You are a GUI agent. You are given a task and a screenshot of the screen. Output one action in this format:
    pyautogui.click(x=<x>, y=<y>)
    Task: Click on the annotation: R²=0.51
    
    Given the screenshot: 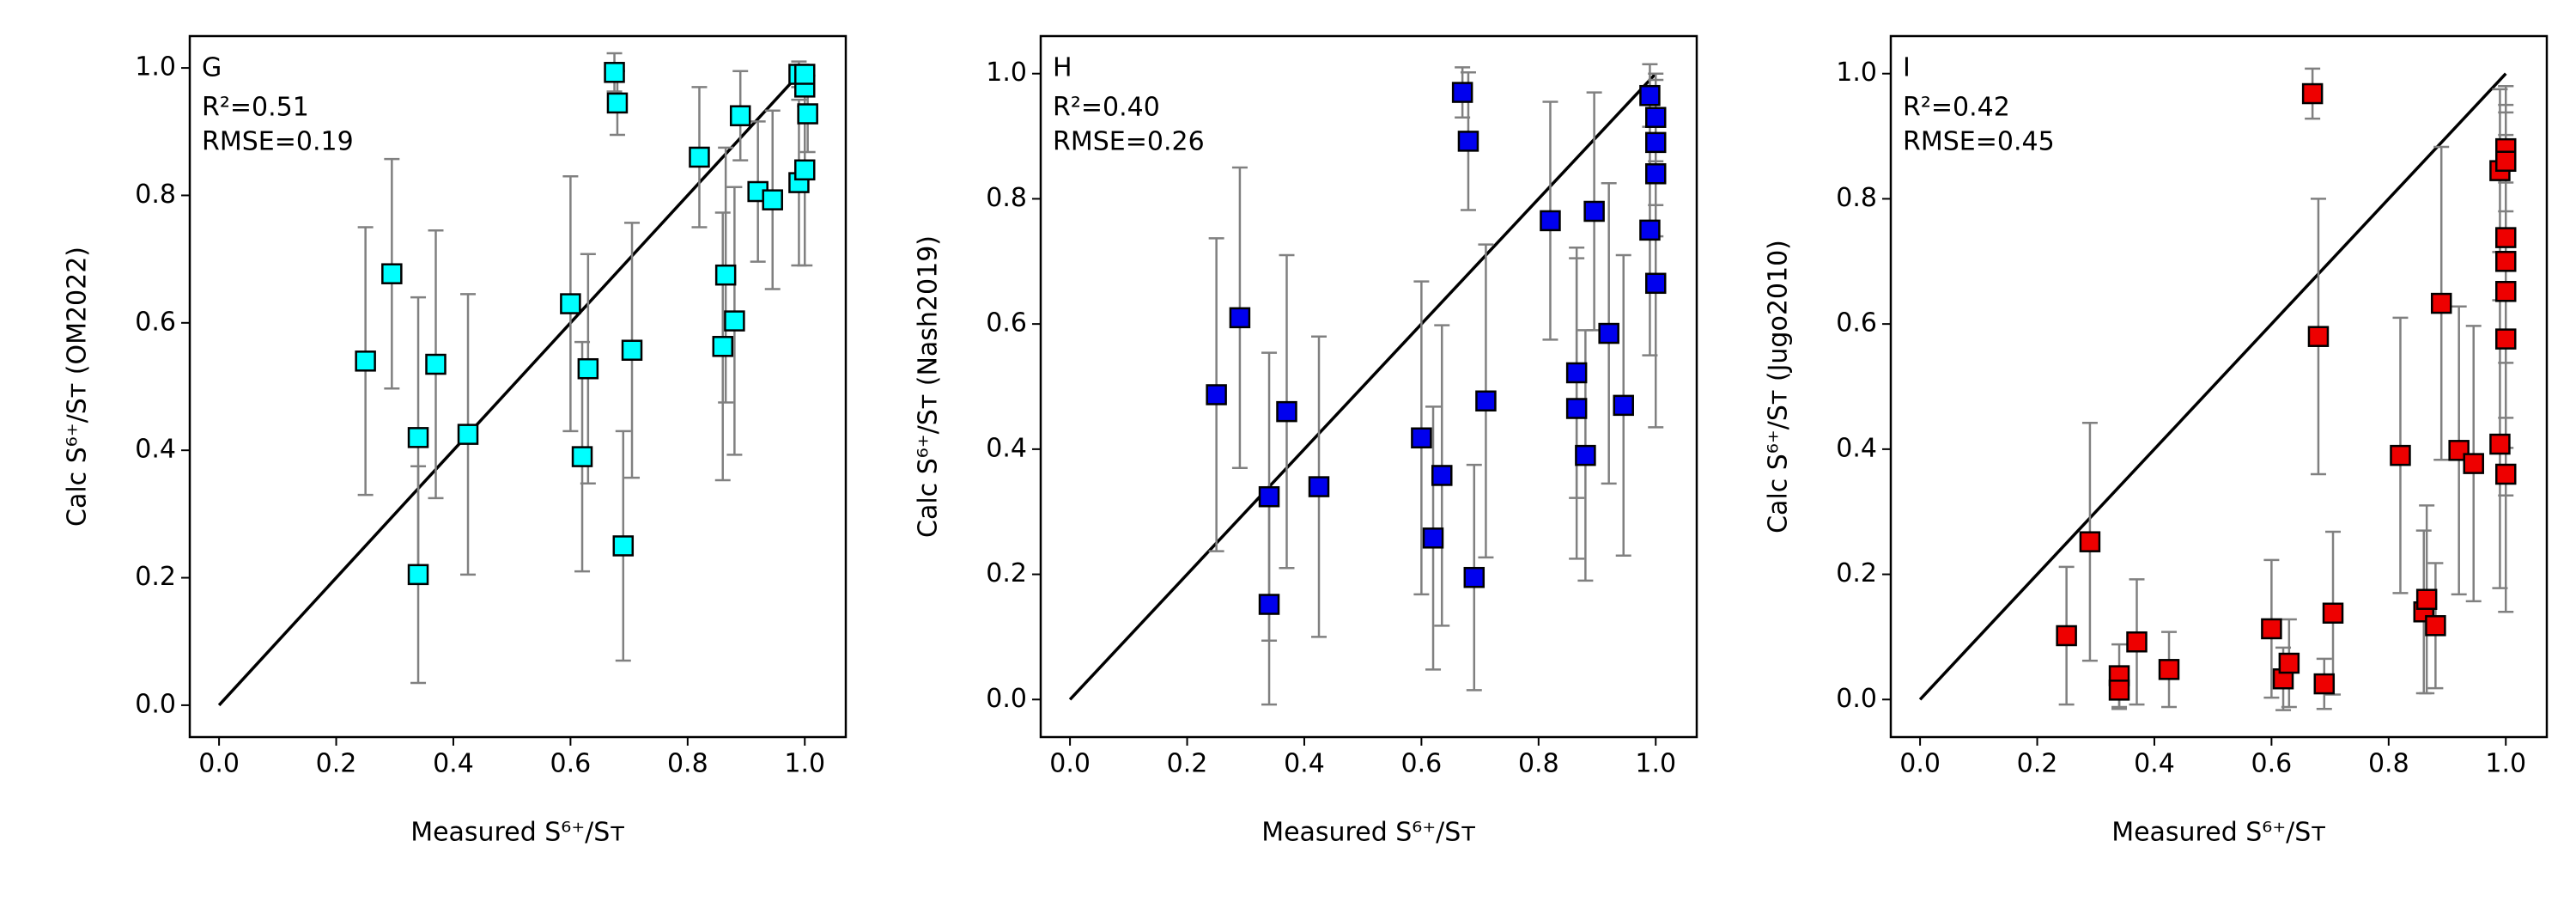 What is the action you would take?
    pyautogui.click(x=255, y=108)
    